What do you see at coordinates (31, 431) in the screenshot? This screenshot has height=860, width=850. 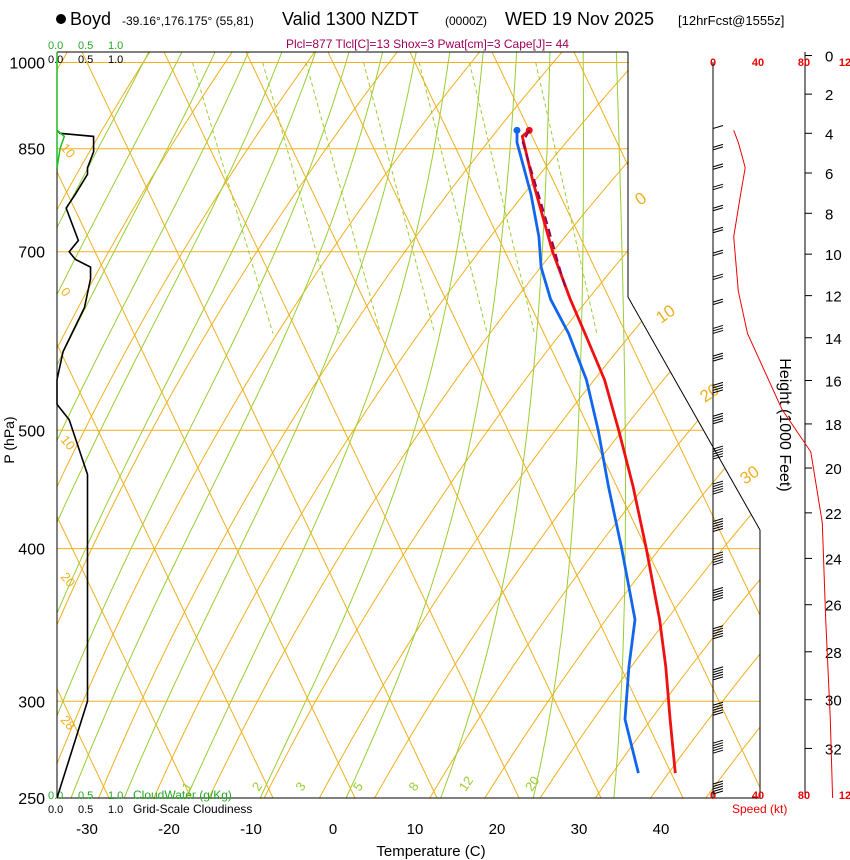 I see `pressure-tick-label: 500` at bounding box center [31, 431].